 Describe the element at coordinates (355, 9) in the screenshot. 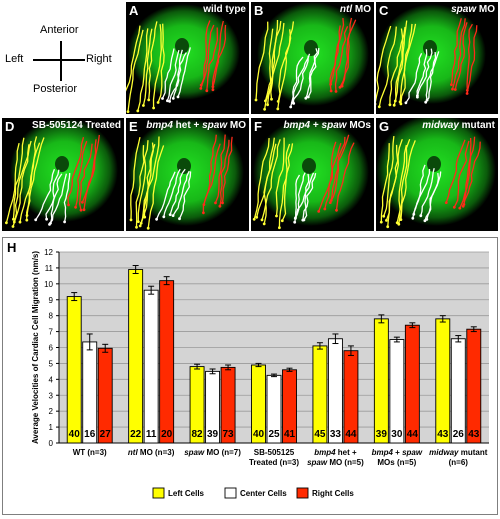

I see `panel-title: ntl MO` at that location.